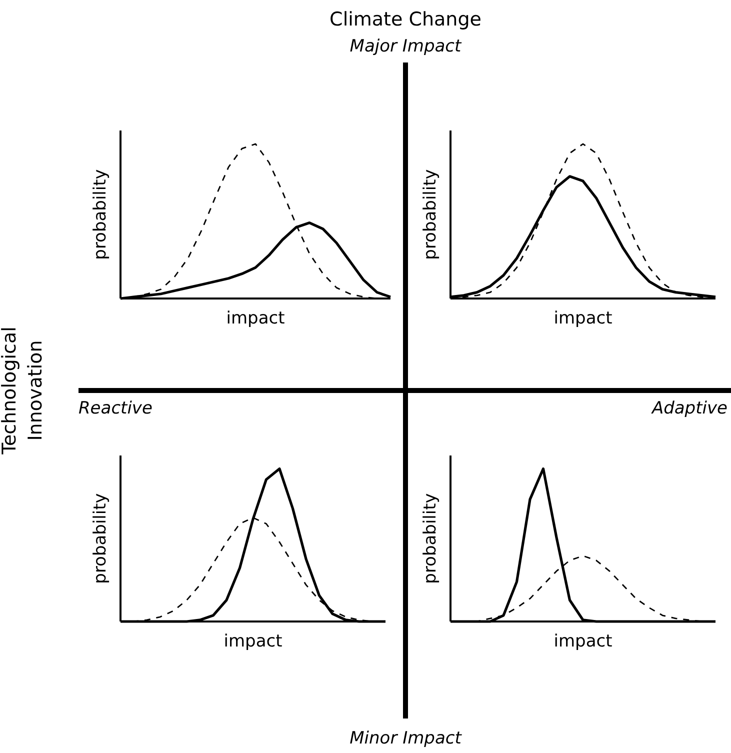 The width and height of the screenshot is (731, 753). What do you see at coordinates (406, 738) in the screenshot?
I see `text: Minor Impact` at bounding box center [406, 738].